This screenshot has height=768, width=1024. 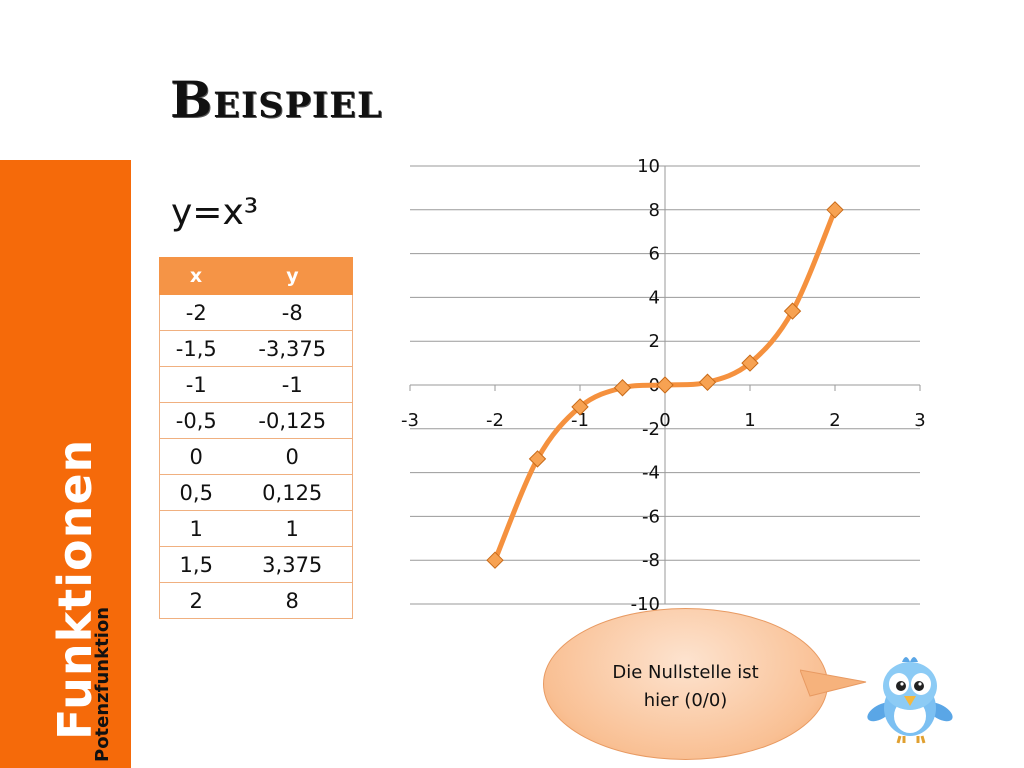 What do you see at coordinates (685, 700) in the screenshot?
I see `callout-line-2: hier (0/0)` at bounding box center [685, 700].